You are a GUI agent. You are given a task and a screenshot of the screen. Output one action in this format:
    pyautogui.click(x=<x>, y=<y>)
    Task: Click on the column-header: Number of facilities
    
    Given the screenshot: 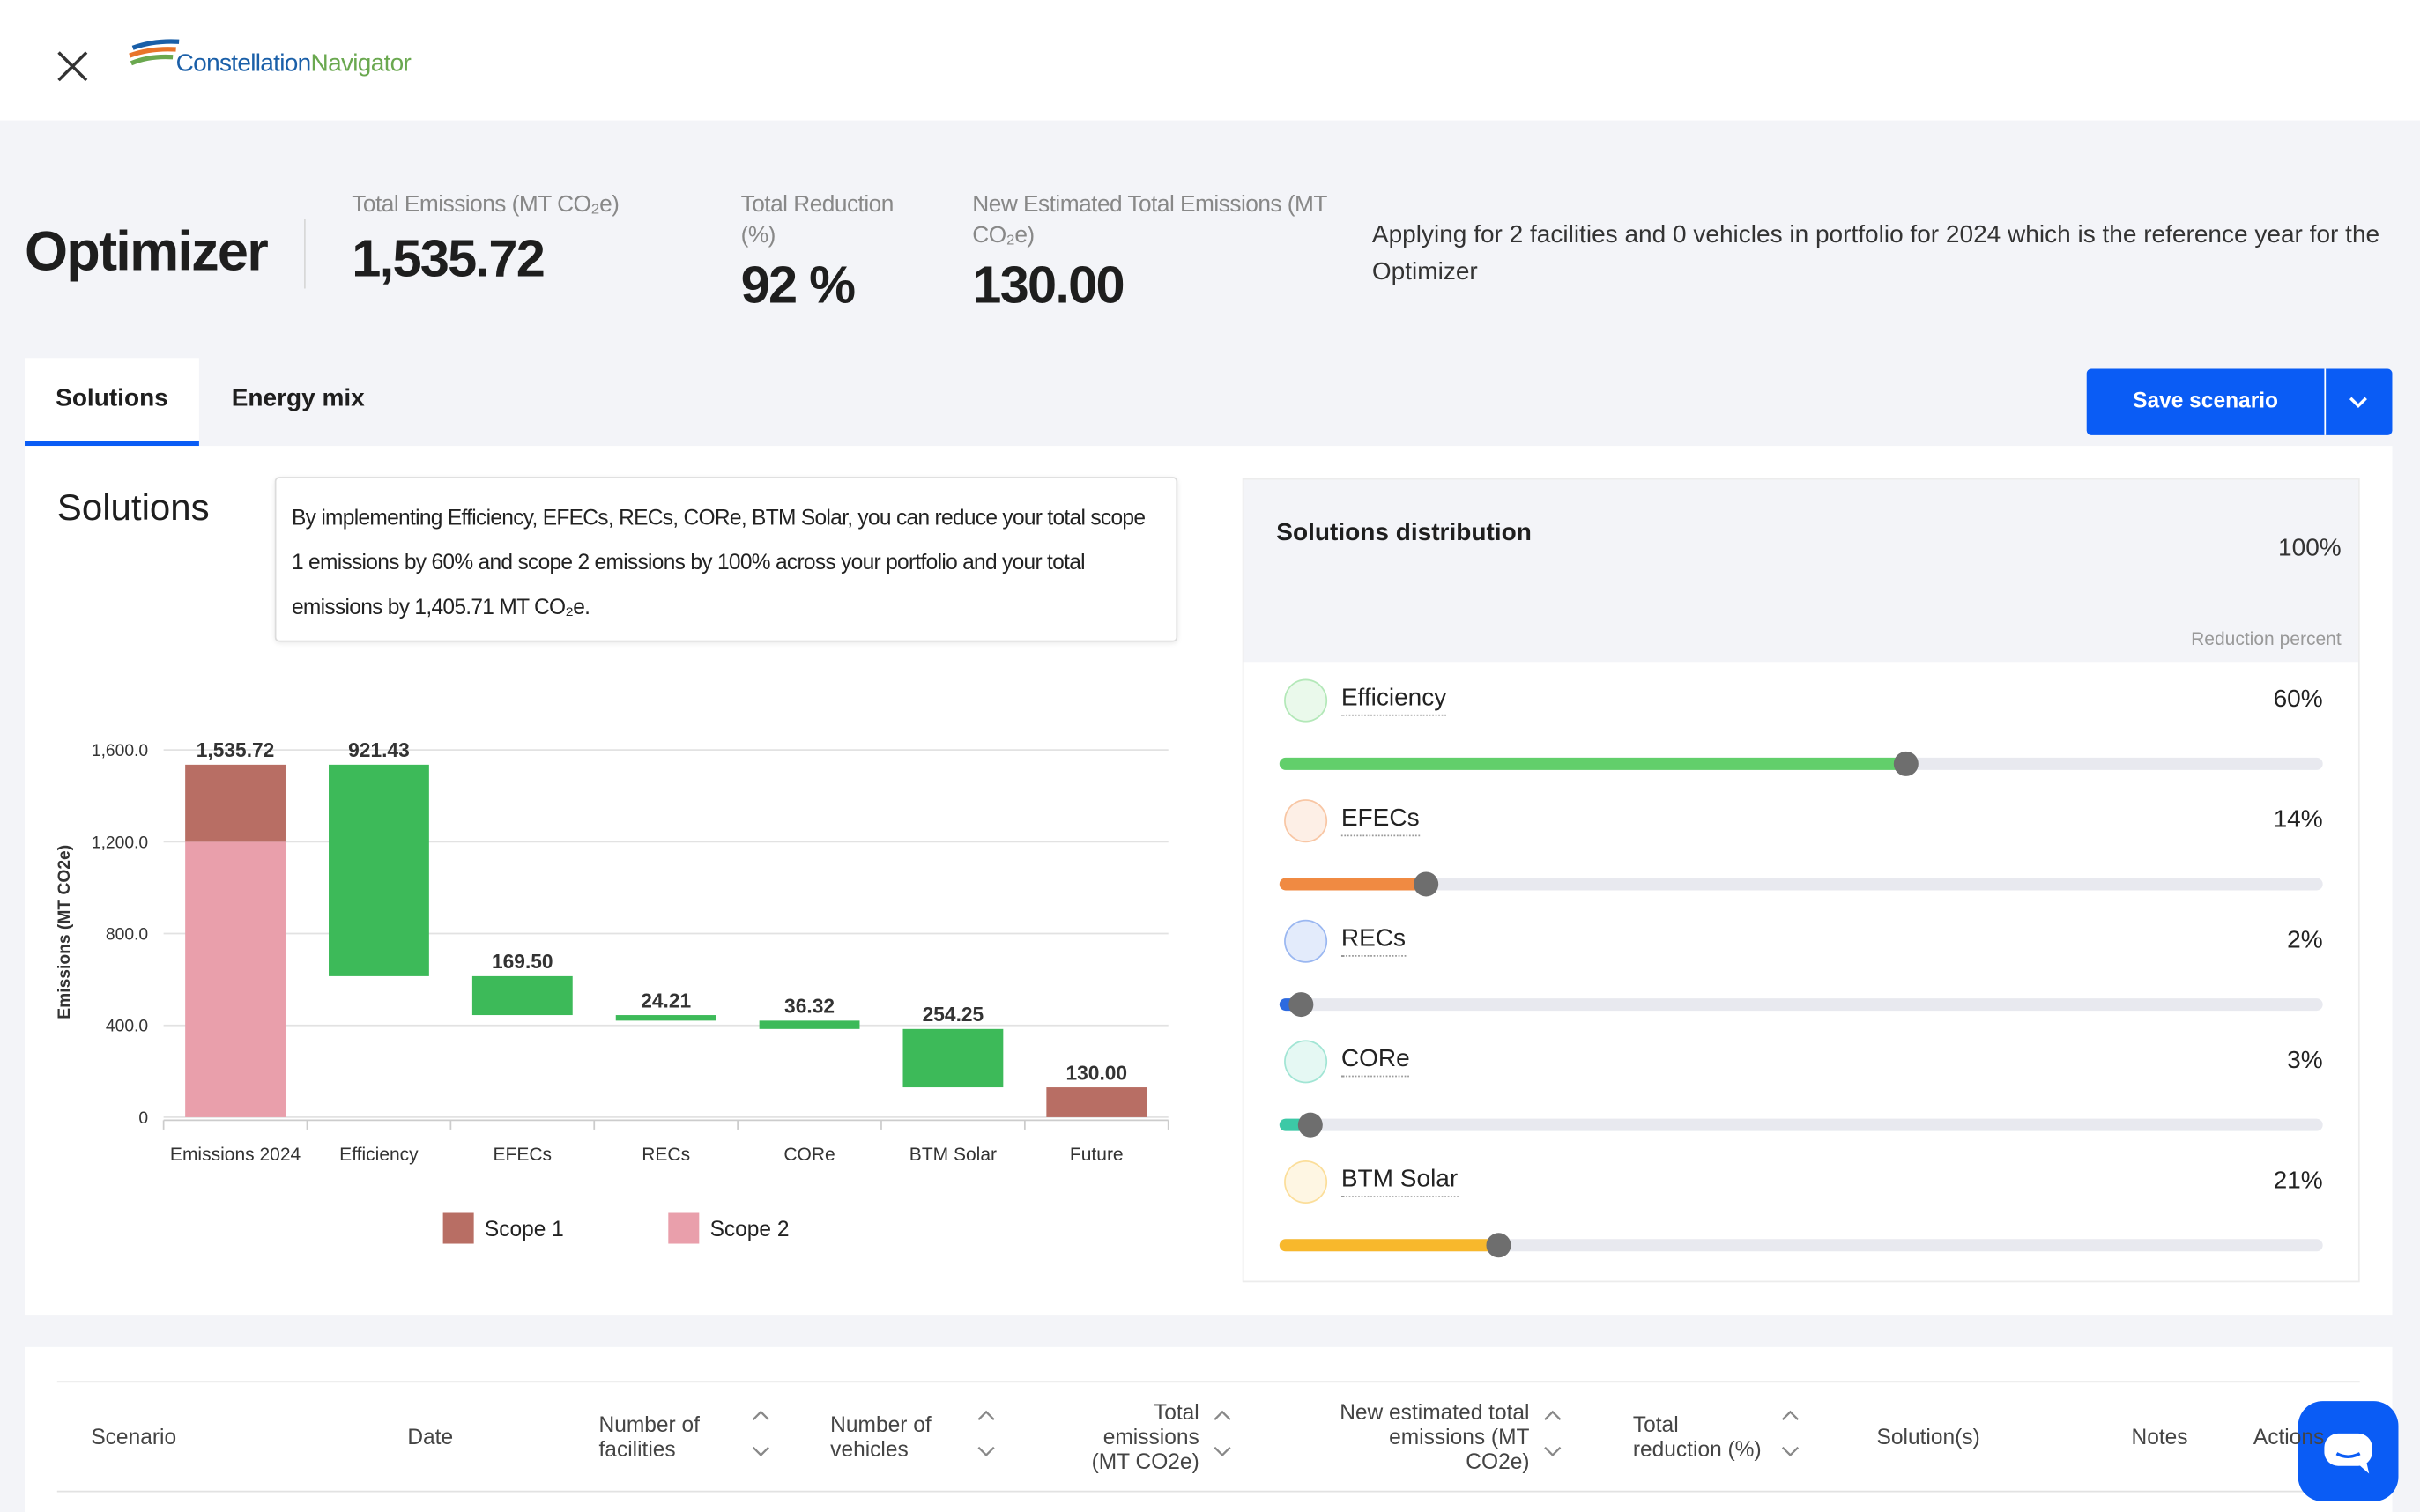 What is the action you would take?
    pyautogui.click(x=649, y=1436)
    